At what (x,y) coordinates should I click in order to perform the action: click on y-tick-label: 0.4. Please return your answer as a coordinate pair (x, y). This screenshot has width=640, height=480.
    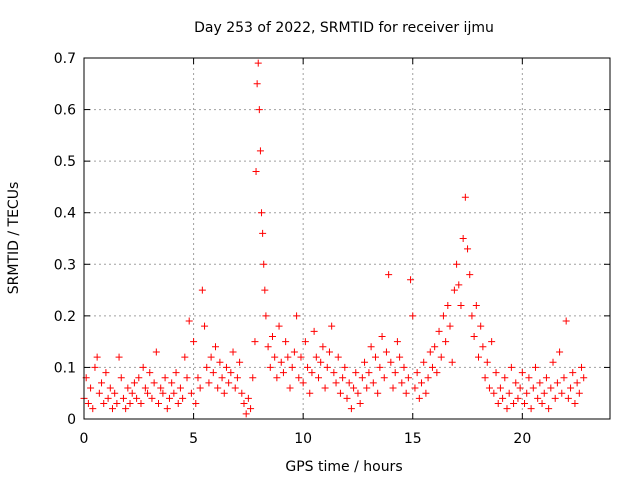
    Looking at the image, I should click on (65, 214).